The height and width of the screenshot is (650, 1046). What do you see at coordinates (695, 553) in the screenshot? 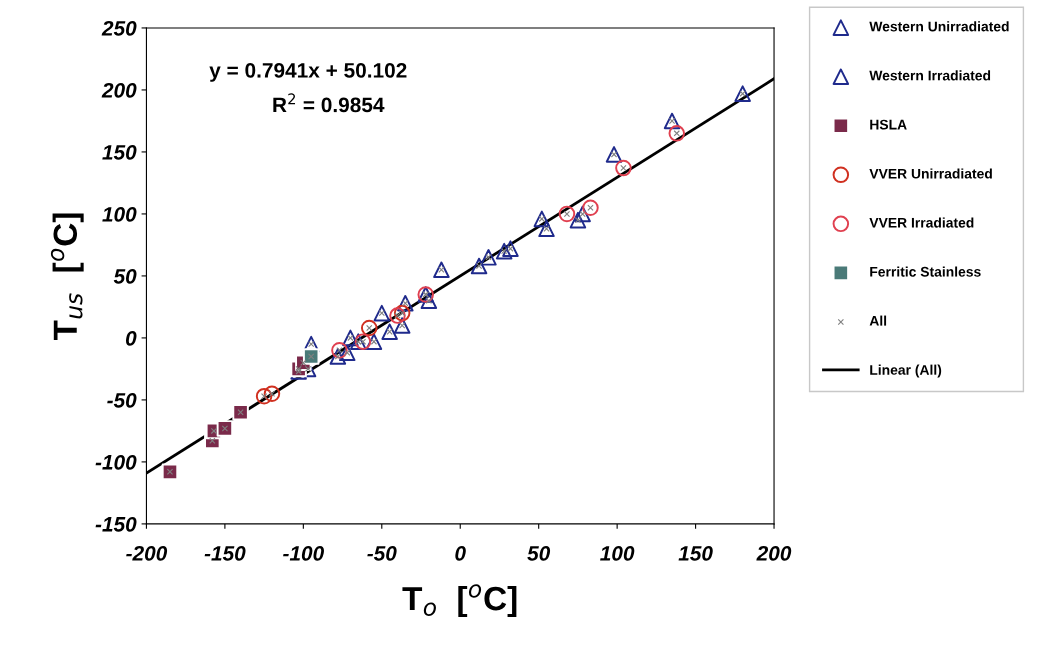
I see `x-tick-label: 150` at bounding box center [695, 553].